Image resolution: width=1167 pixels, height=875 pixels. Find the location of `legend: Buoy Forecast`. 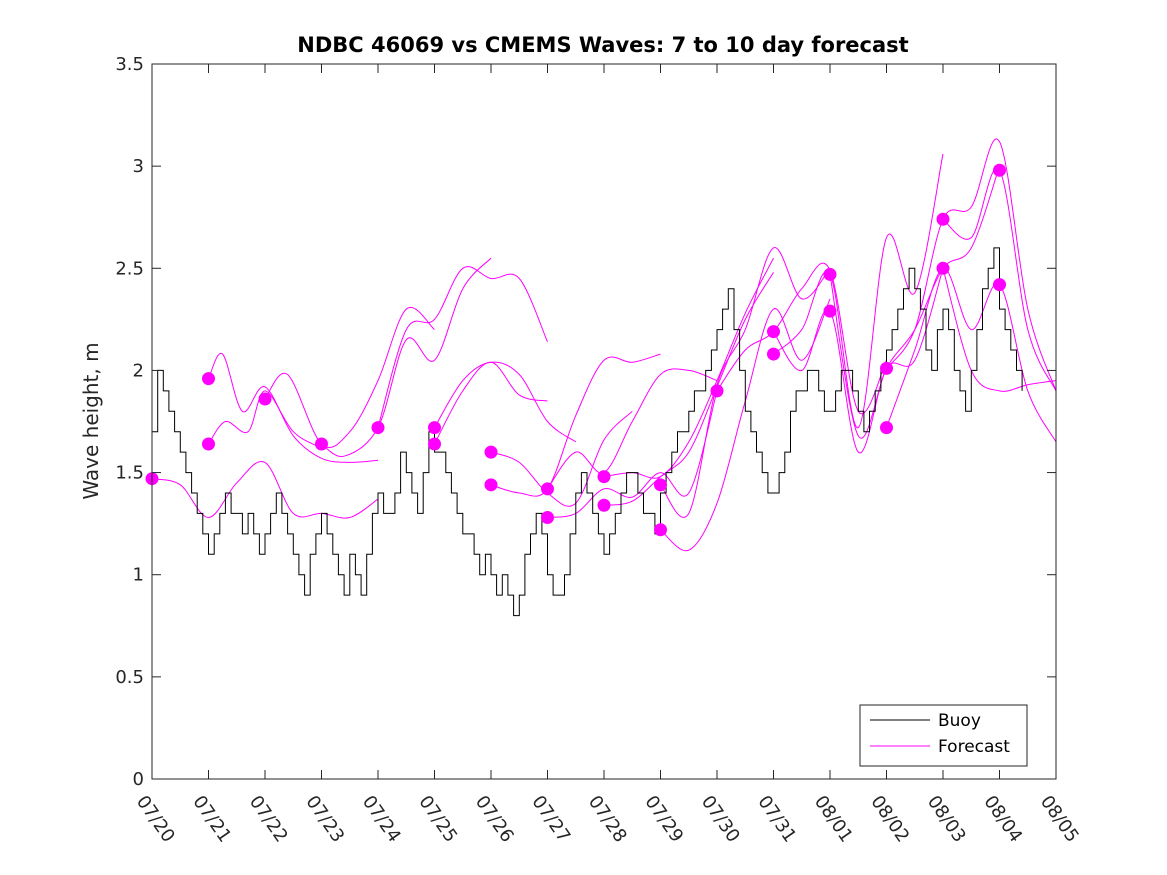

legend: Buoy Forecast is located at coordinates (943, 735).